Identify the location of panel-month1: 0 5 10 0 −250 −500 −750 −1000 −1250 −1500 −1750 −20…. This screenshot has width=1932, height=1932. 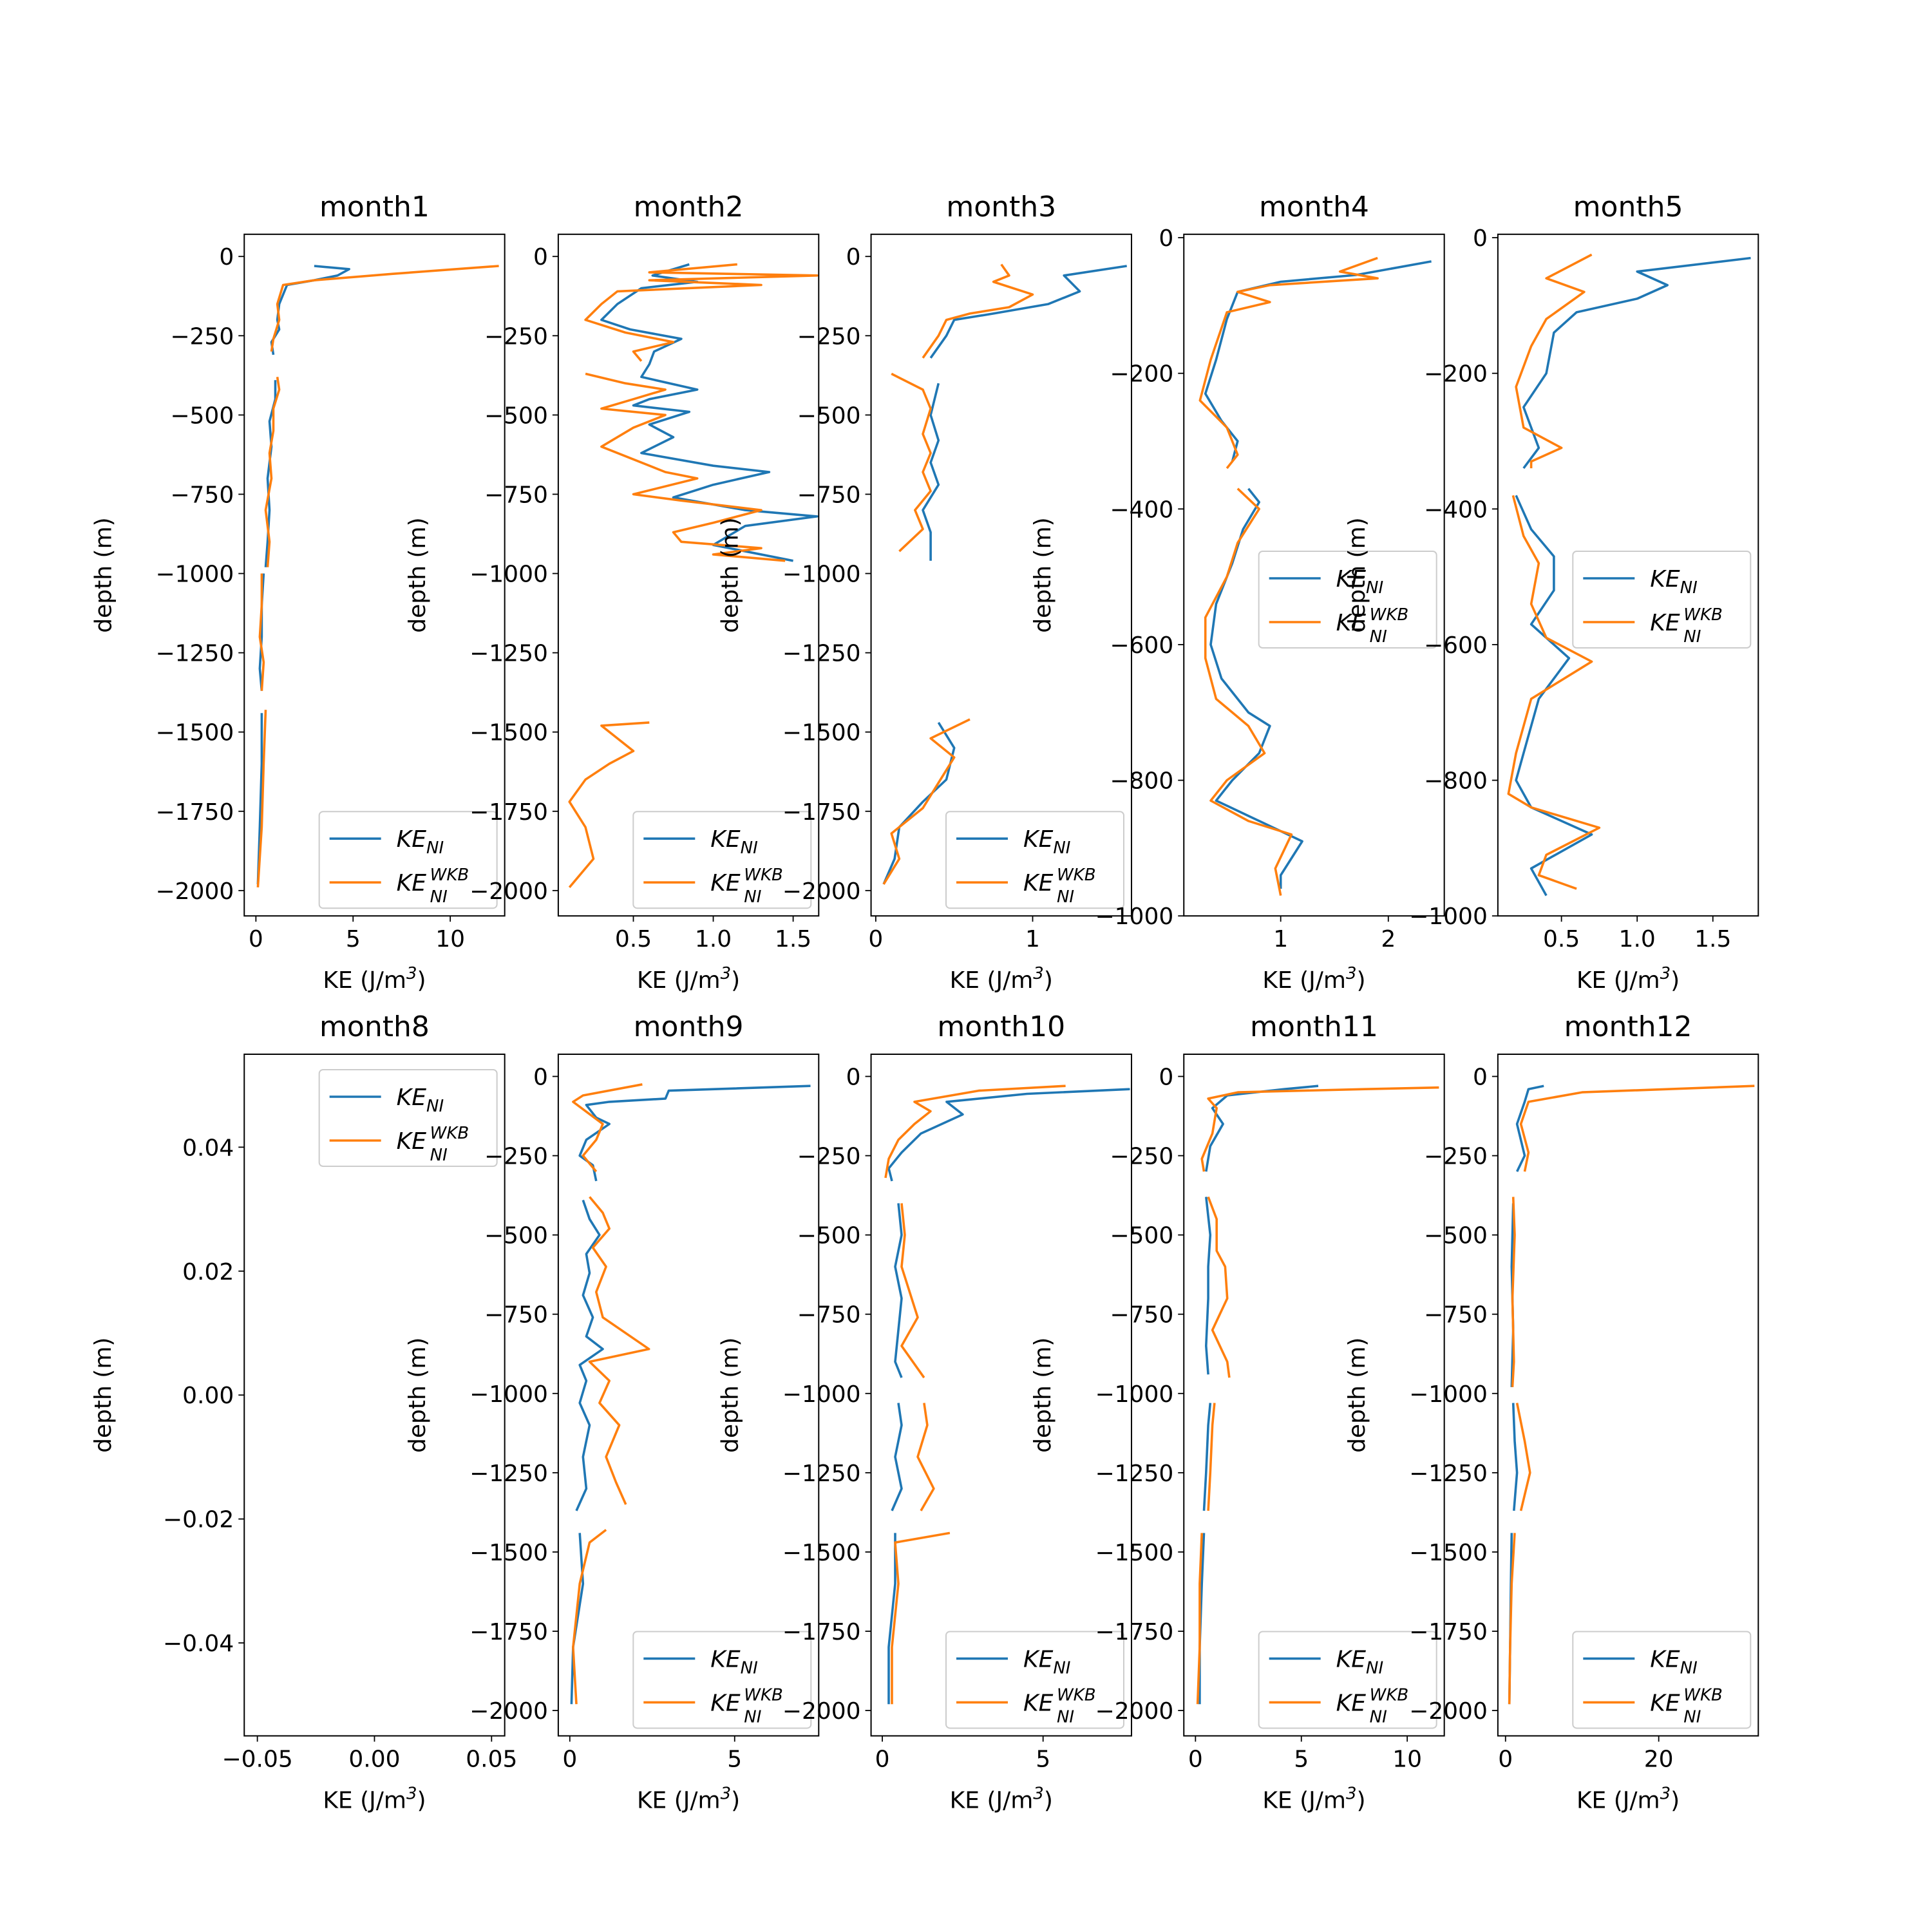
(298, 592).